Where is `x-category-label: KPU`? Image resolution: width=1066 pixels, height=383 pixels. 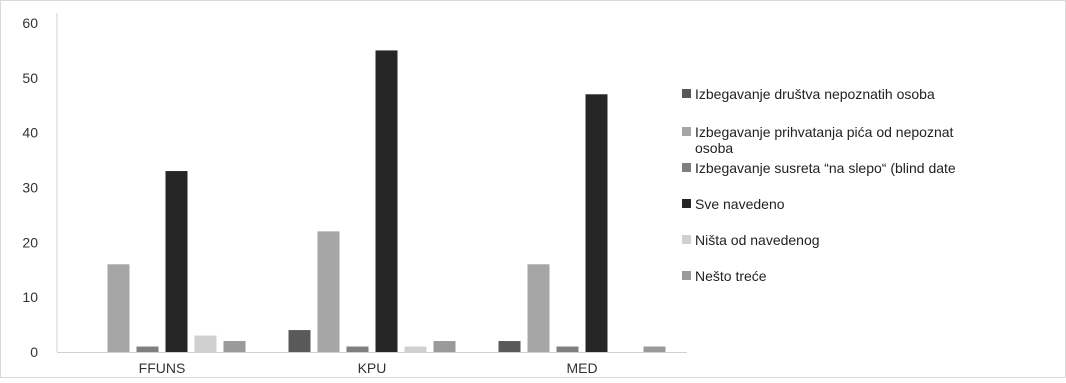 x-category-label: KPU is located at coordinates (372, 368).